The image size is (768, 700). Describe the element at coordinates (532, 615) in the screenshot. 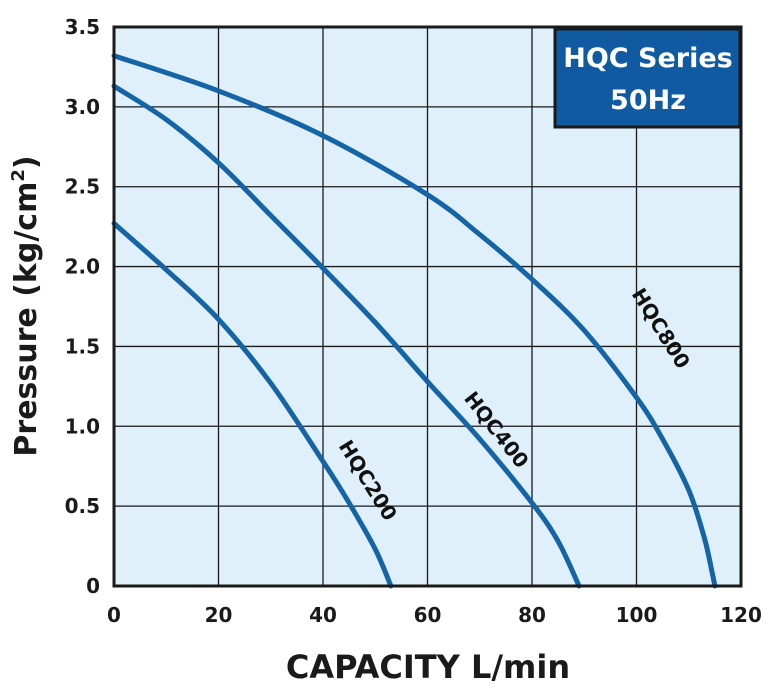

I see `x-tick-label: 80` at that location.